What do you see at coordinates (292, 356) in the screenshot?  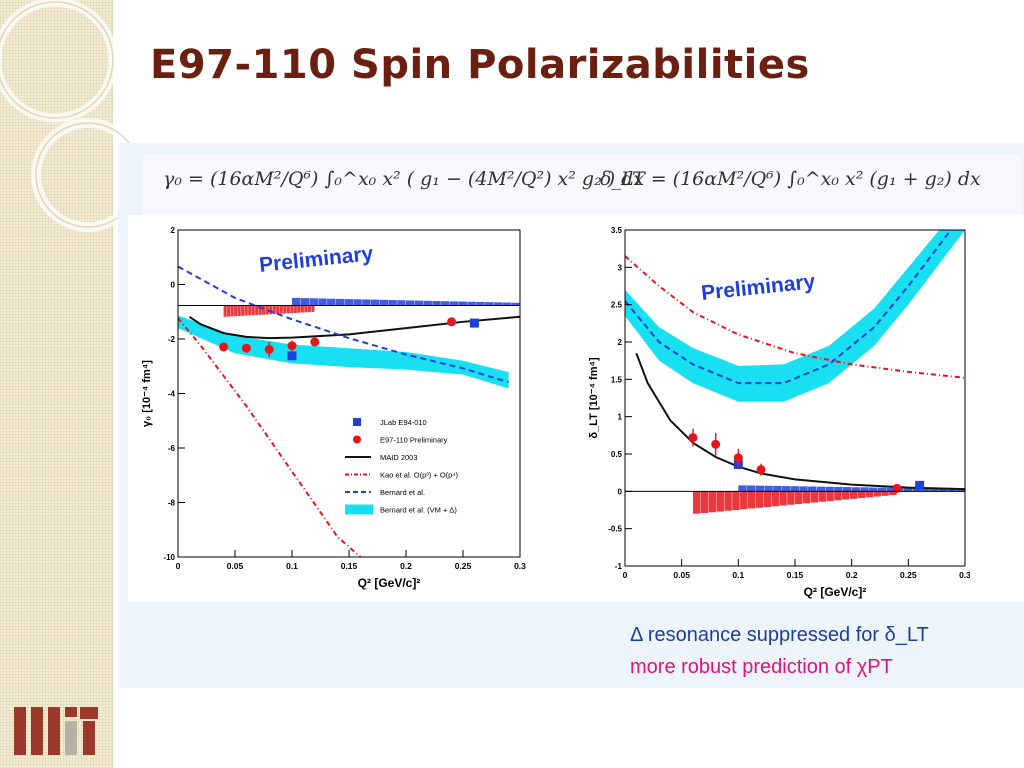 I see `data-point-square` at bounding box center [292, 356].